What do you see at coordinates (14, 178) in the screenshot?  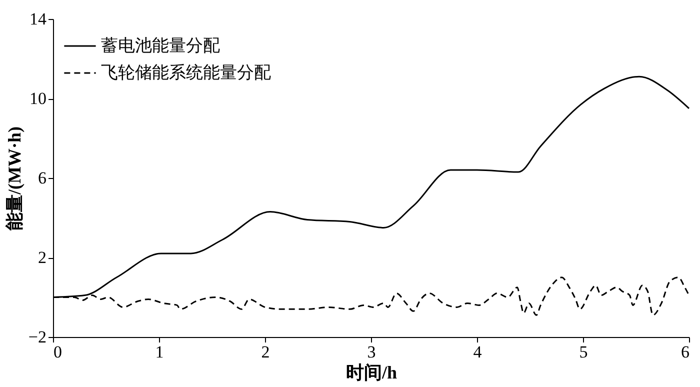 I see `y-axis-title: 能量/(MW·h)` at bounding box center [14, 178].